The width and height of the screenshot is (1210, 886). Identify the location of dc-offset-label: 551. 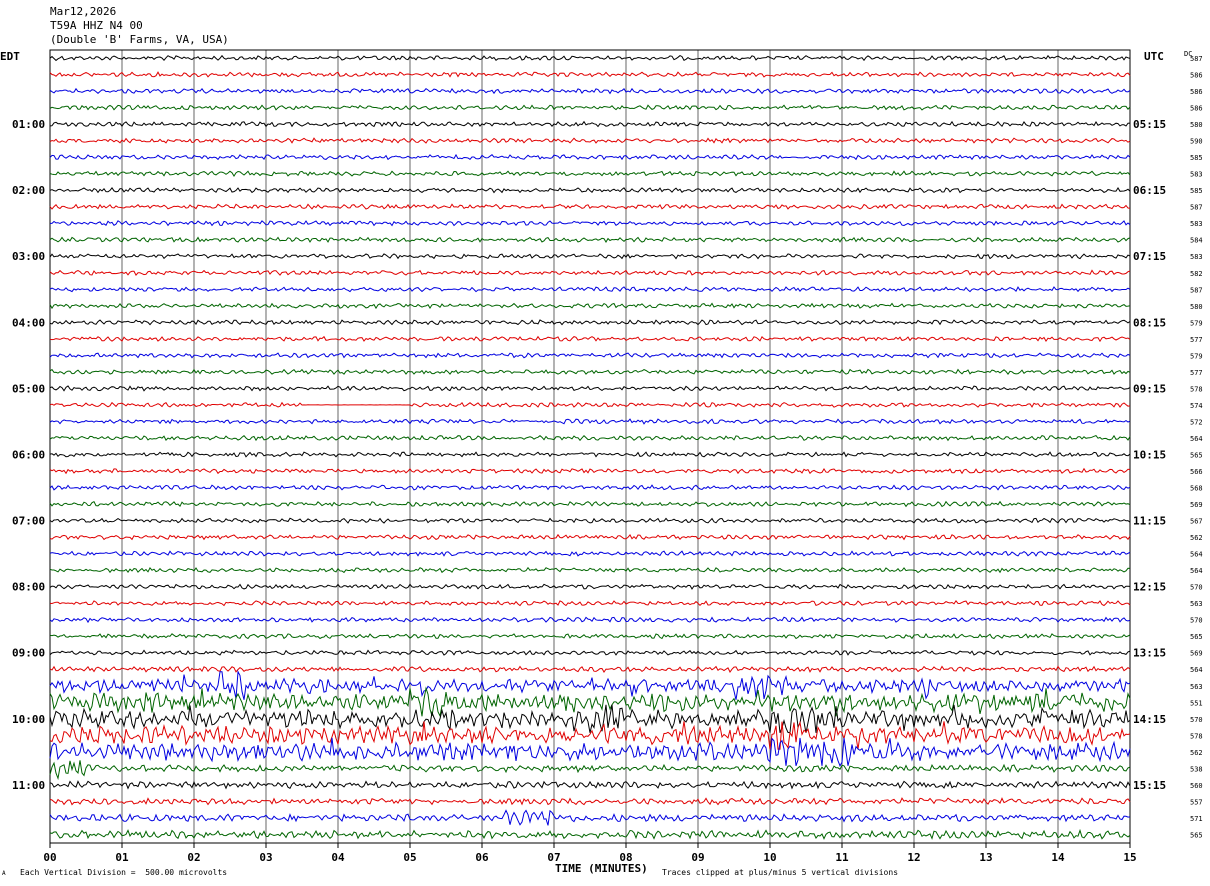
(1196, 703).